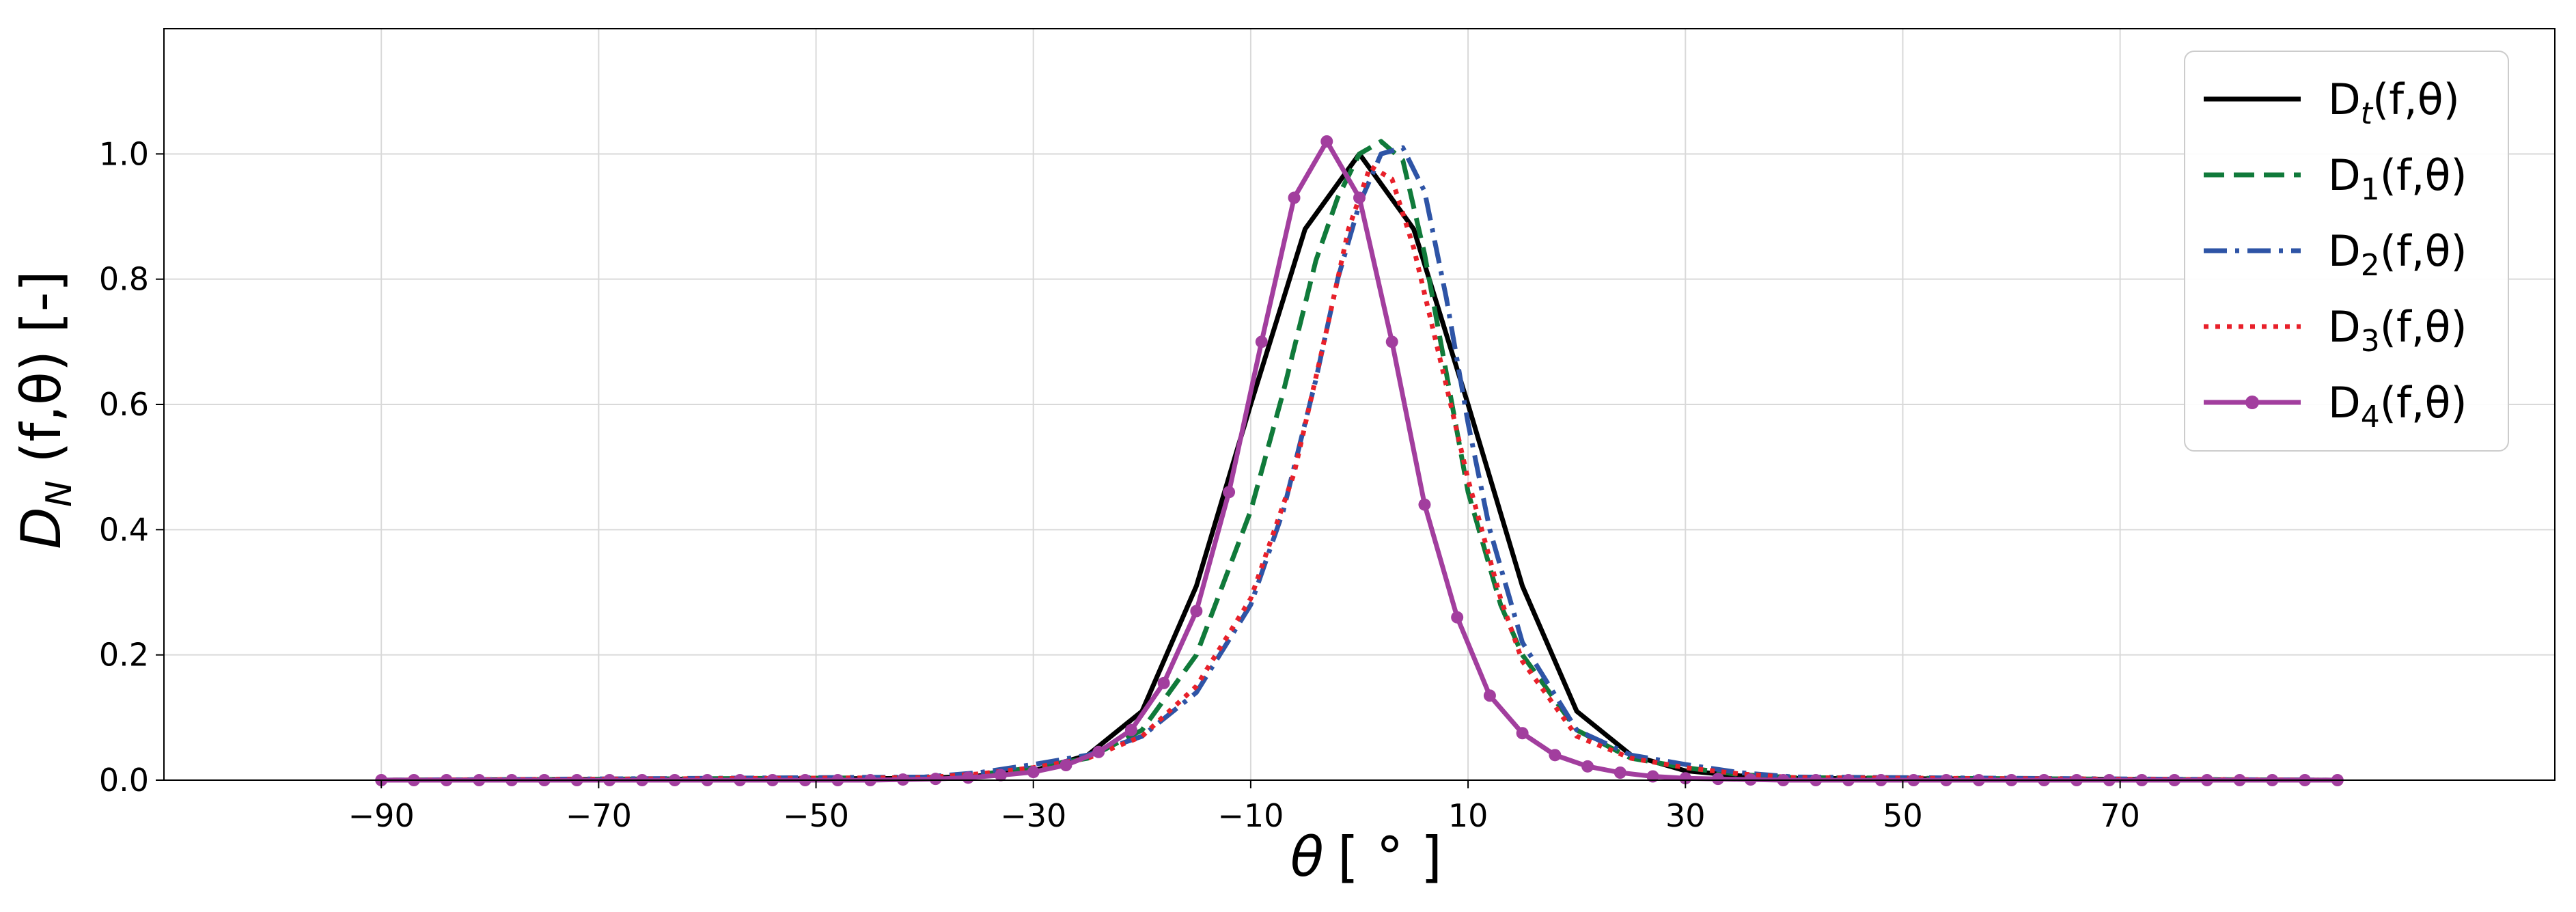 This screenshot has width=2576, height=912. Describe the element at coordinates (1390, 857) in the screenshot. I see `x-axis-label-unit: [ ° ]` at that location.